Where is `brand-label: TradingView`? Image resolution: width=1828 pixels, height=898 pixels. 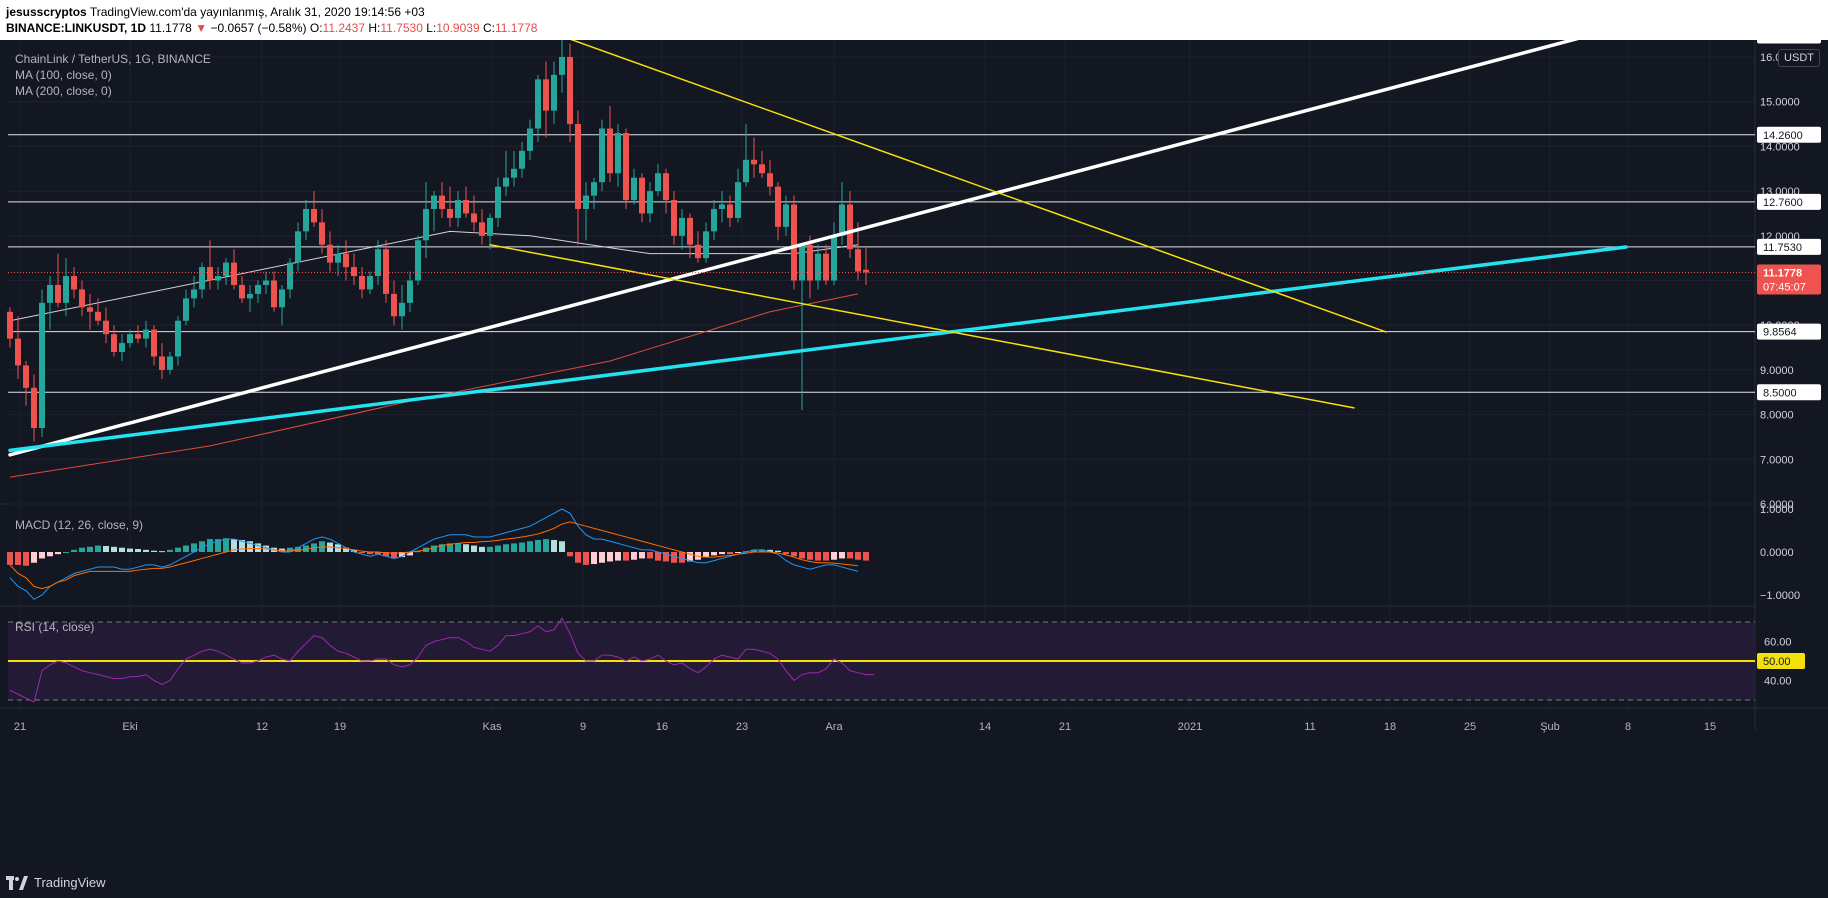 brand-label: TradingView is located at coordinates (70, 882).